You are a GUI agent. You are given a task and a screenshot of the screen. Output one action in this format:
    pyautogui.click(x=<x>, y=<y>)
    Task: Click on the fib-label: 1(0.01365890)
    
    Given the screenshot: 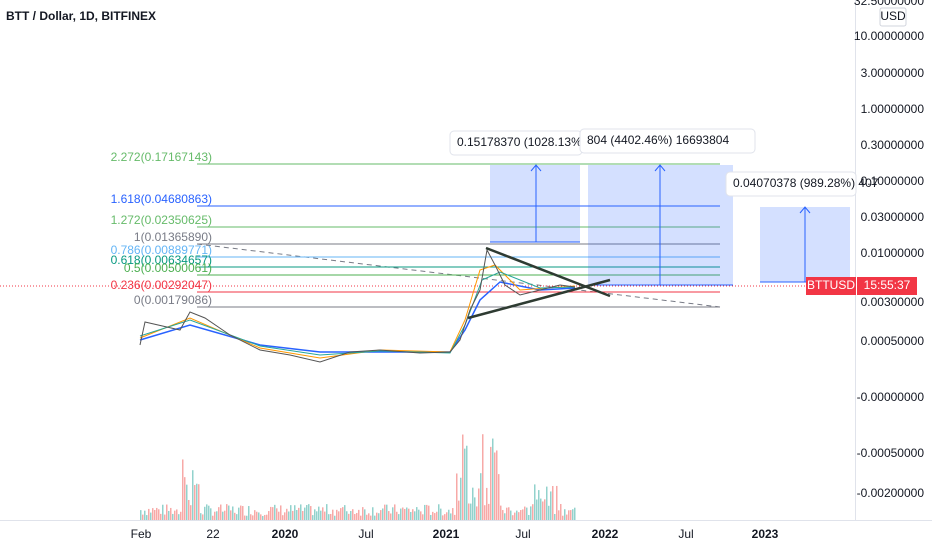 What is the action you would take?
    pyautogui.click(x=173, y=237)
    